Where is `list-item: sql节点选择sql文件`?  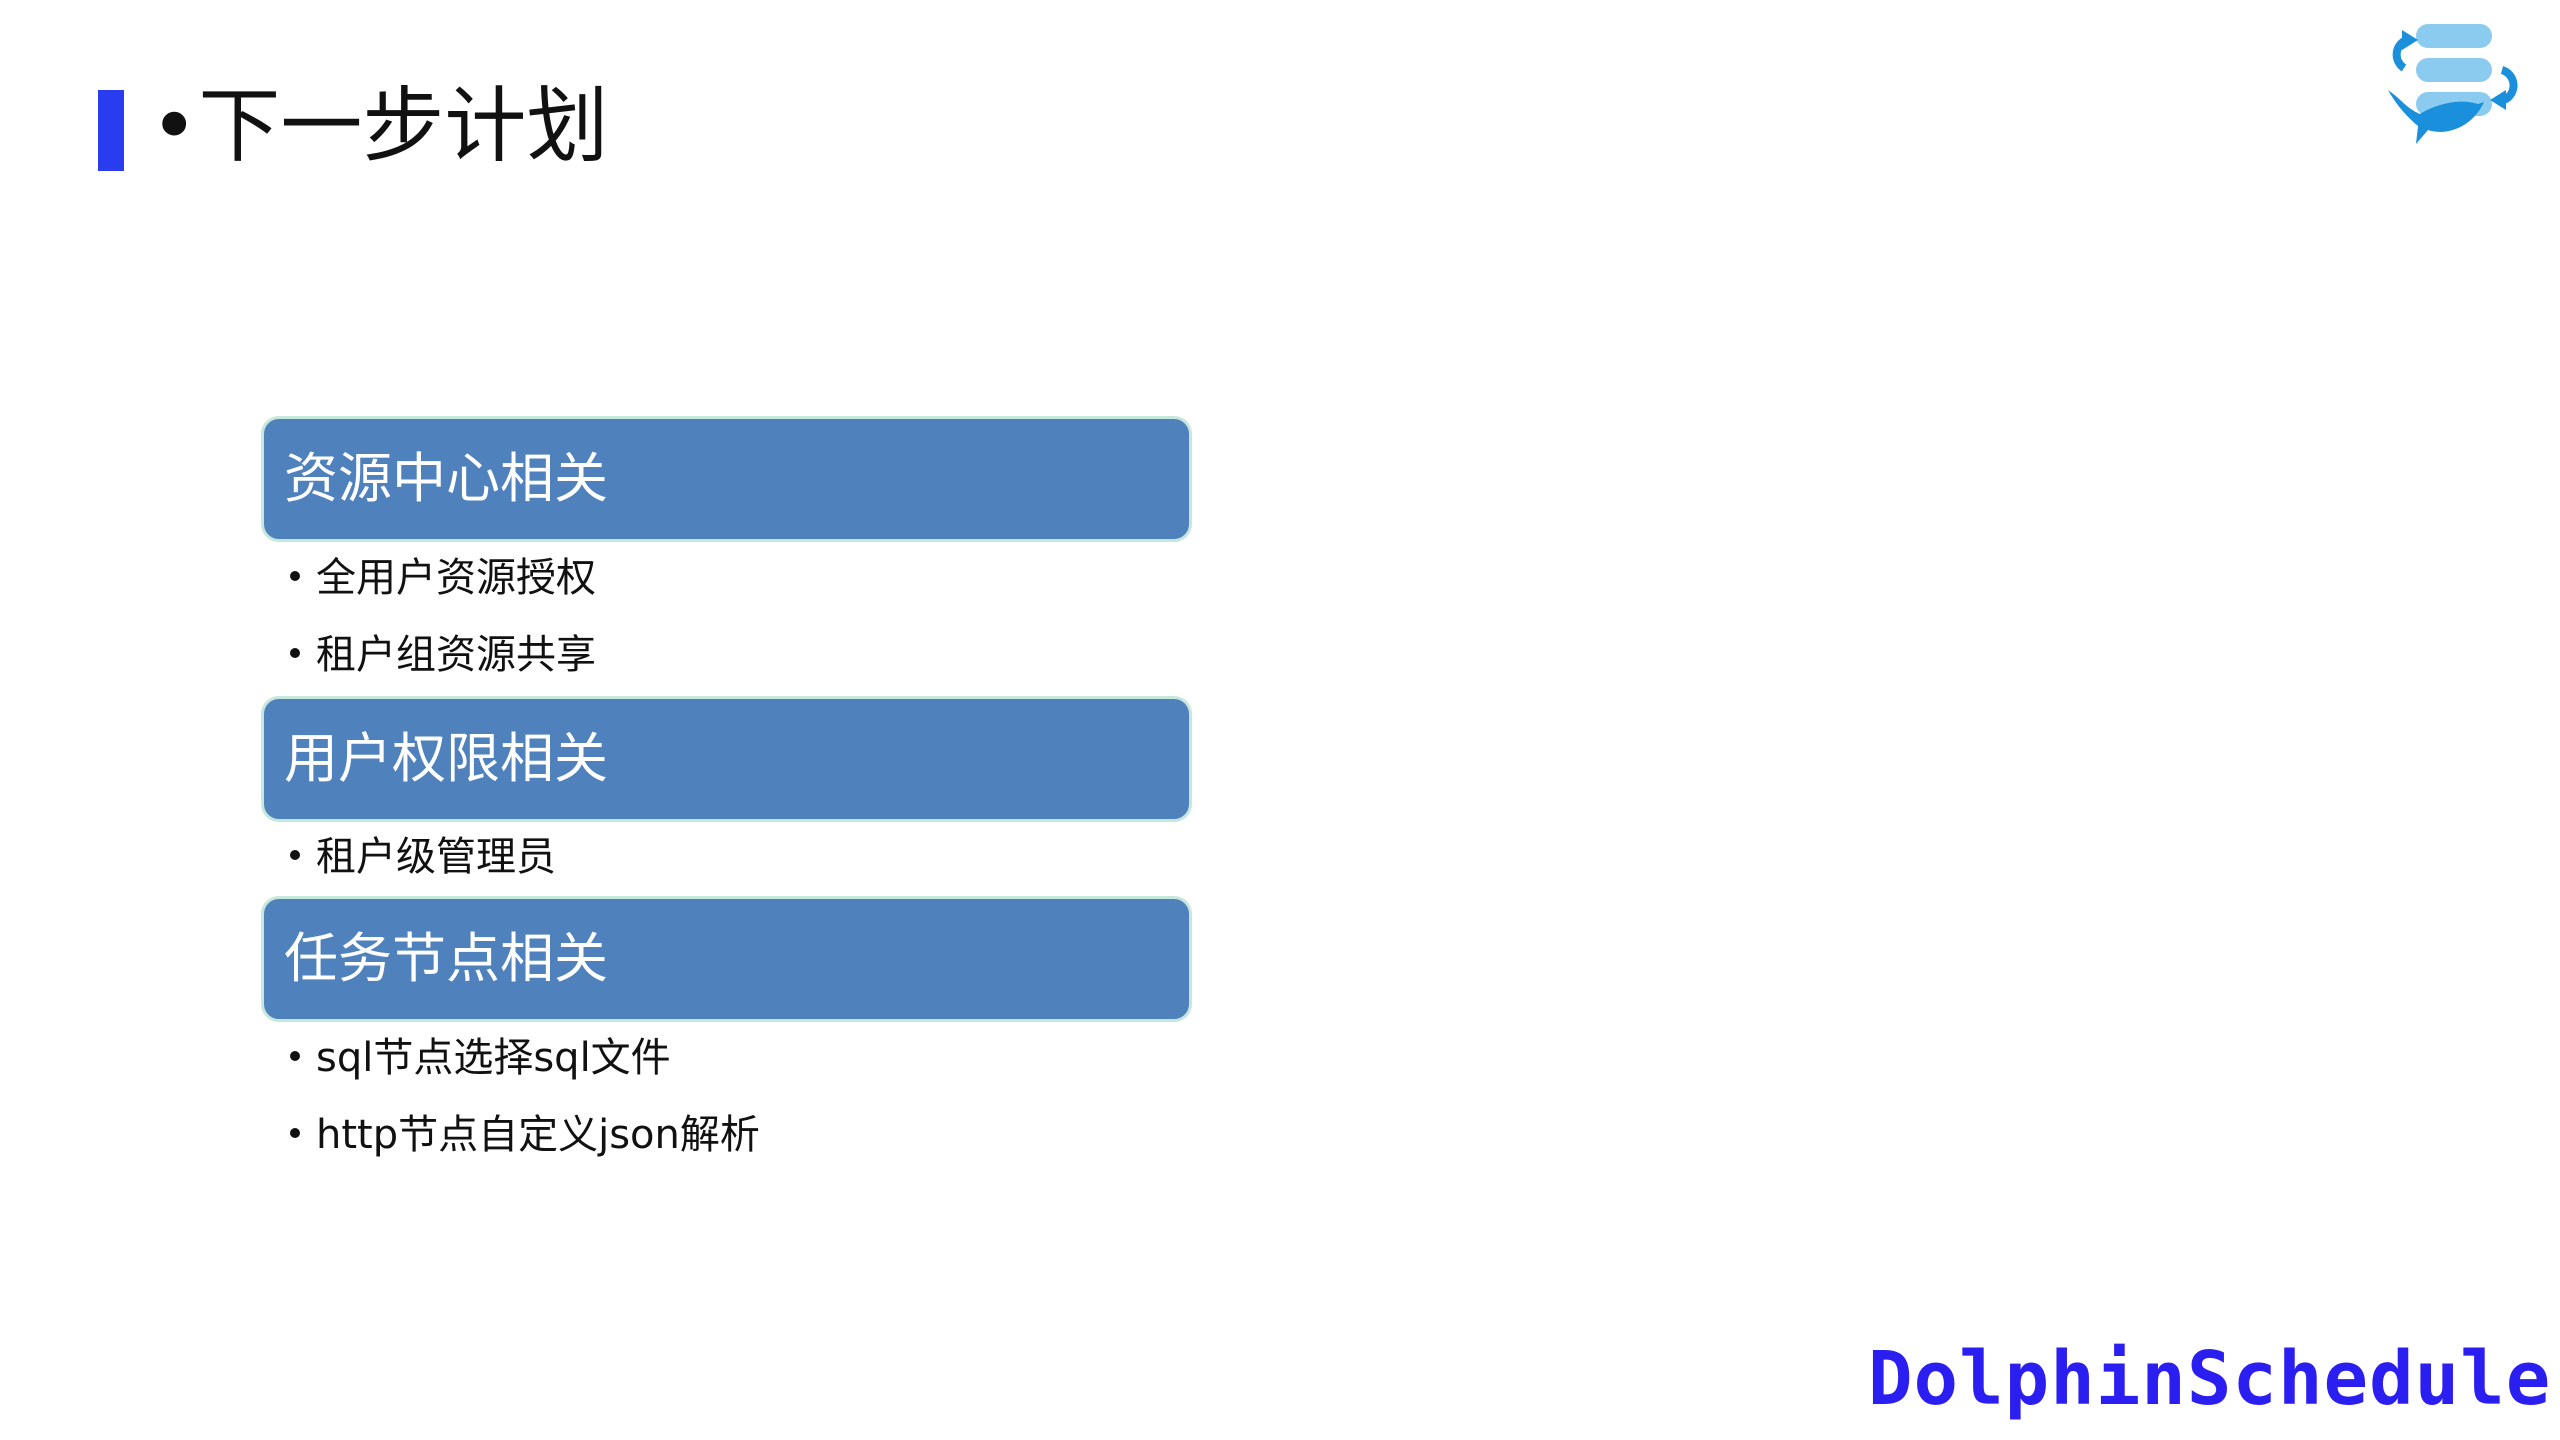
list-item: sql节点选择sql文件 is located at coordinates (480, 1058).